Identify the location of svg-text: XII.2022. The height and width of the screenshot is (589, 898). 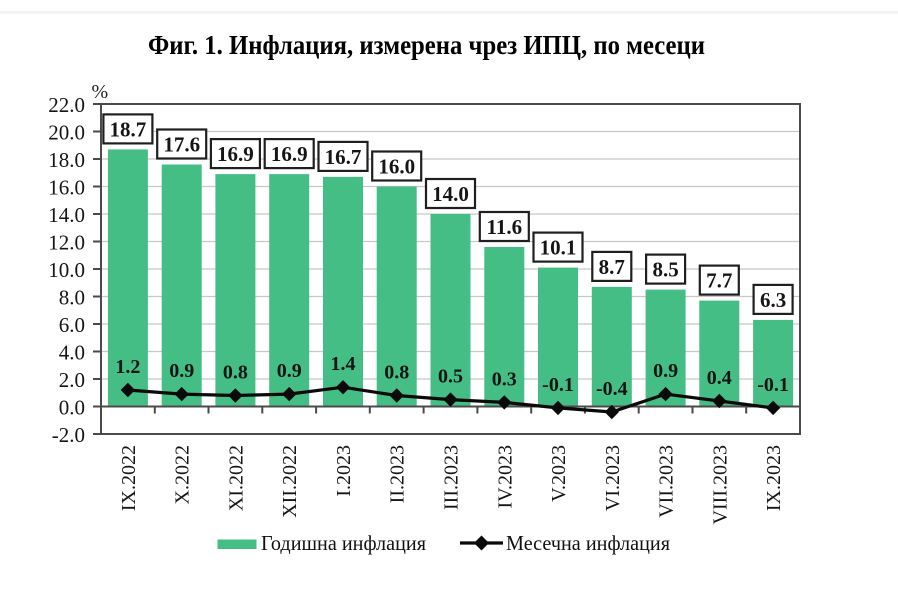
(290, 481).